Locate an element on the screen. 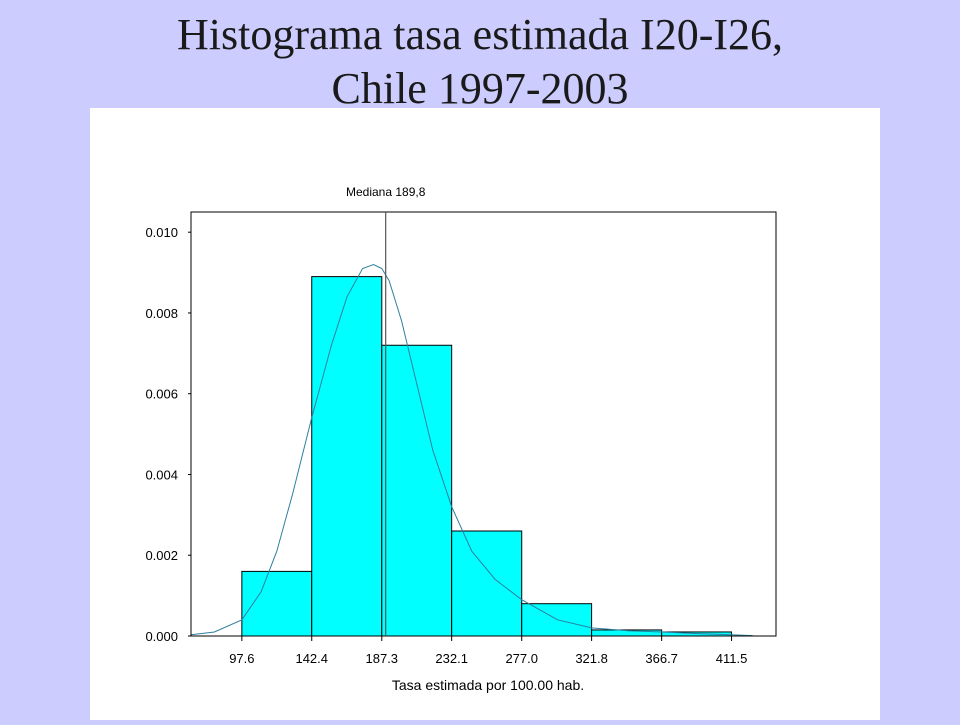  x-tick-label: 366.7 is located at coordinates (661, 658).